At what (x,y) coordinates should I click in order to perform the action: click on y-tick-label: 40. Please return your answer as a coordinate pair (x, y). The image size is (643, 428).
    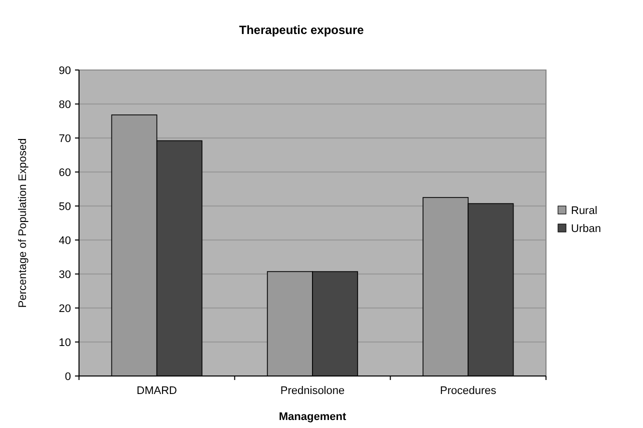
    Looking at the image, I should click on (64, 240).